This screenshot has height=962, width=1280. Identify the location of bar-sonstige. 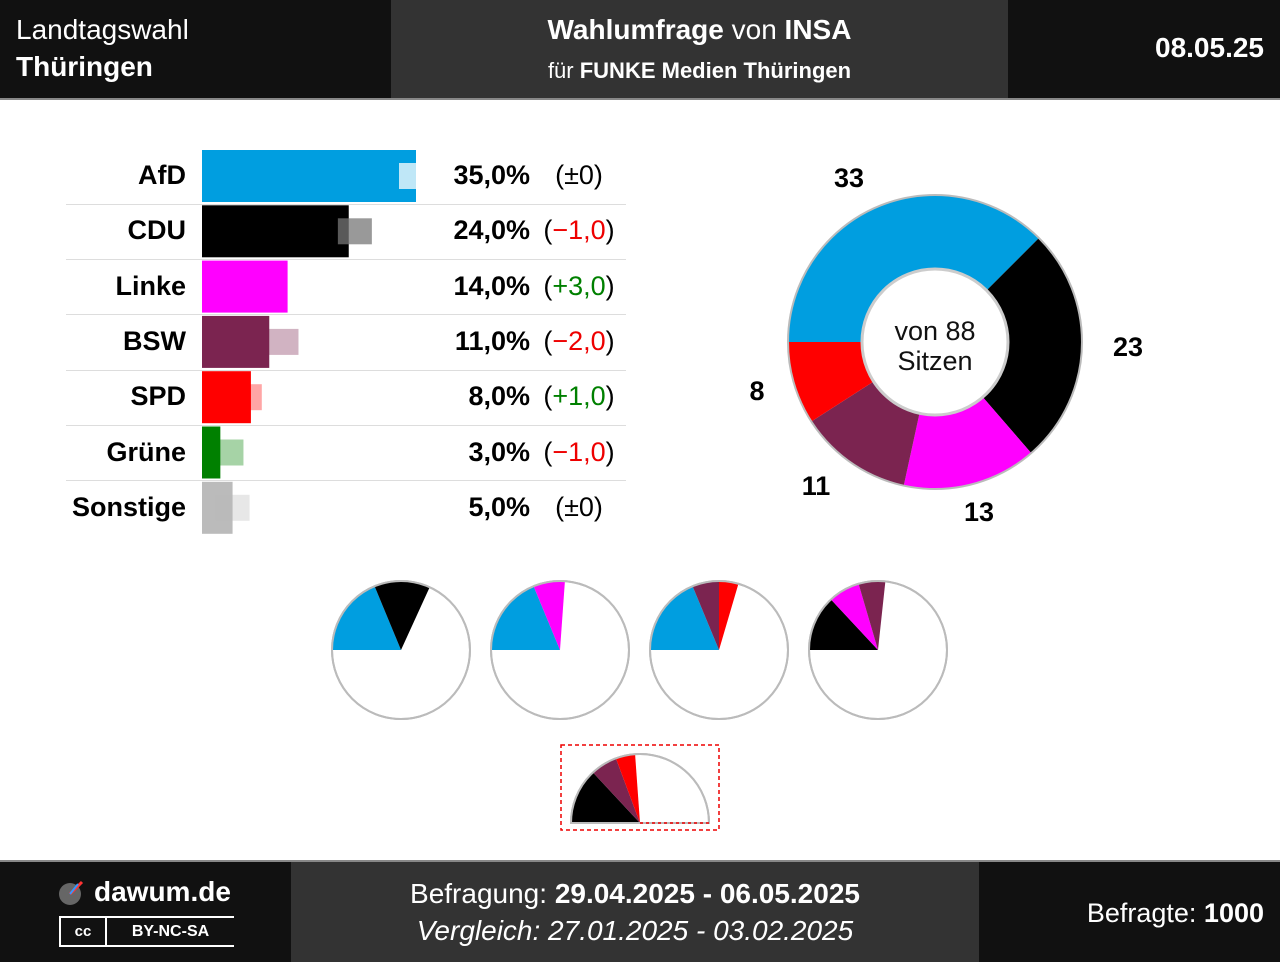
(217, 507).